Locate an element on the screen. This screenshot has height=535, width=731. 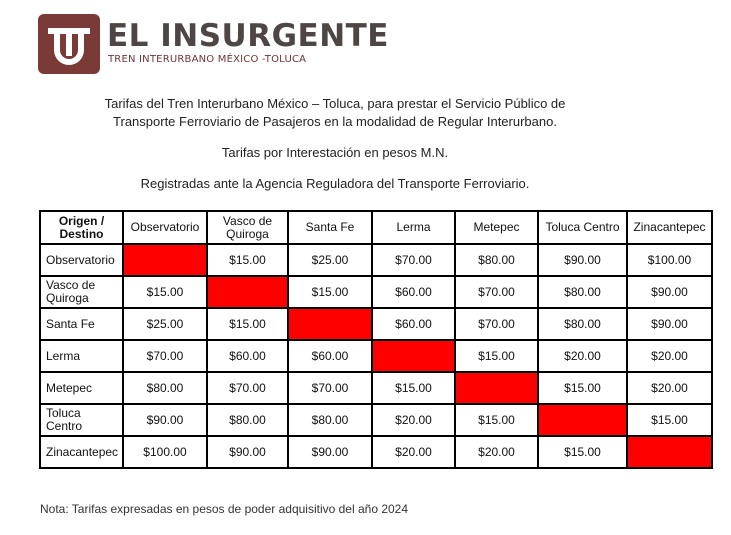
column-header: Metepec is located at coordinates (496, 227).